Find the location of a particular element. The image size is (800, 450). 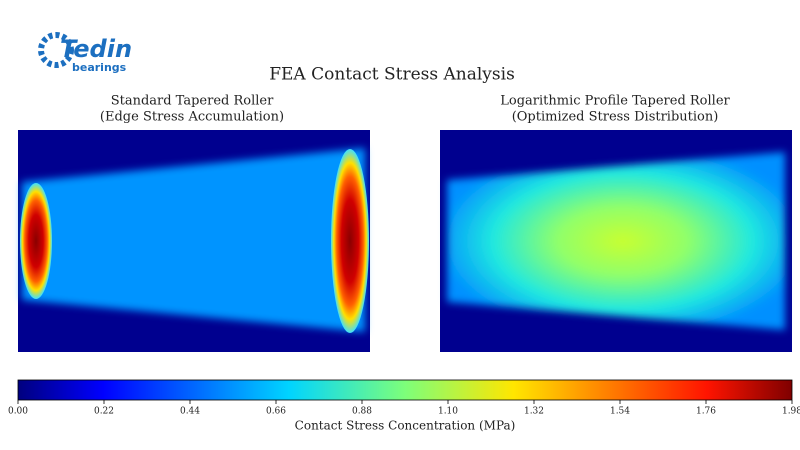

panel-subtitle: (Edge Stress Accumulation) is located at coordinates (192, 117).